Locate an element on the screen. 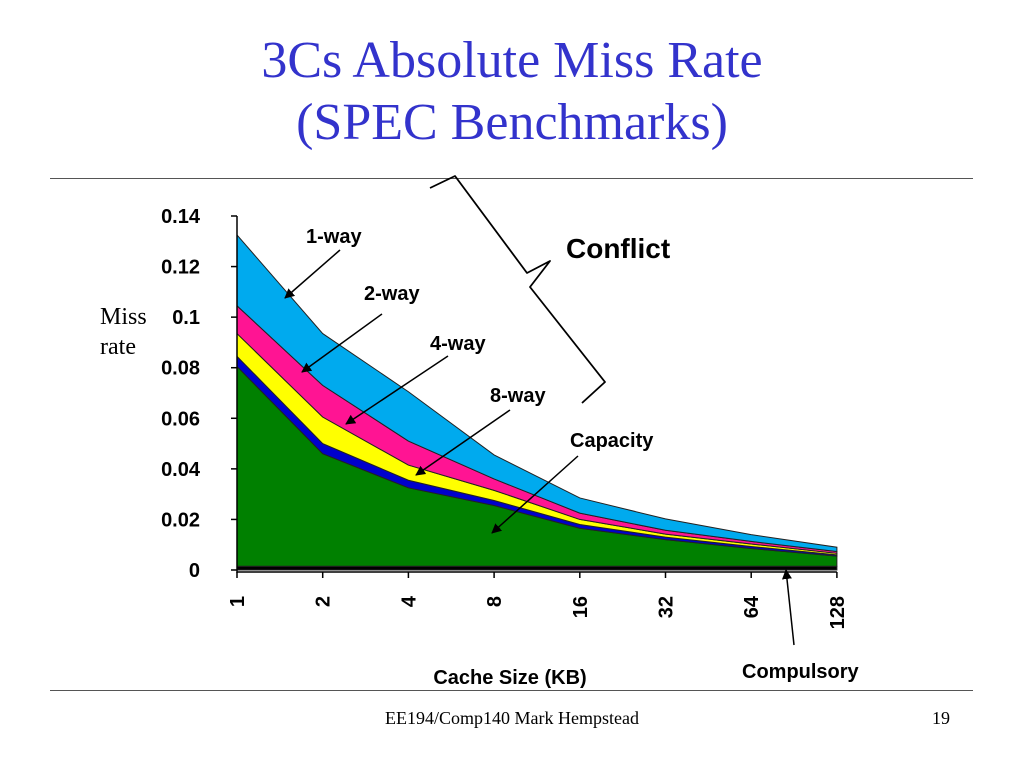 The width and height of the screenshot is (1024, 768). x-tick-label: 8 is located at coordinates (495, 601).